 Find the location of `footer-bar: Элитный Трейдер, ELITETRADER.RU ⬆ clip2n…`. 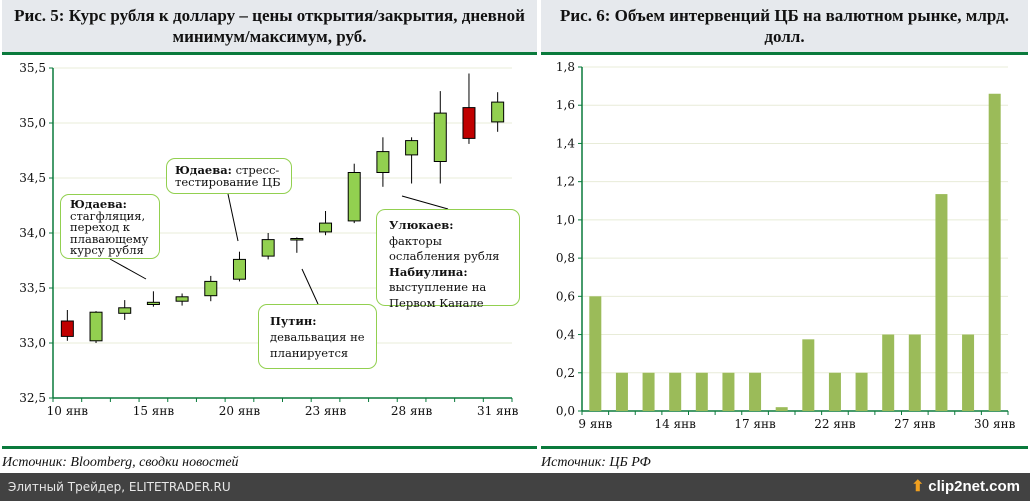

footer-bar: Элитный Трейдер, ELITETRADER.RU ⬆ clip2n… is located at coordinates (515, 487).